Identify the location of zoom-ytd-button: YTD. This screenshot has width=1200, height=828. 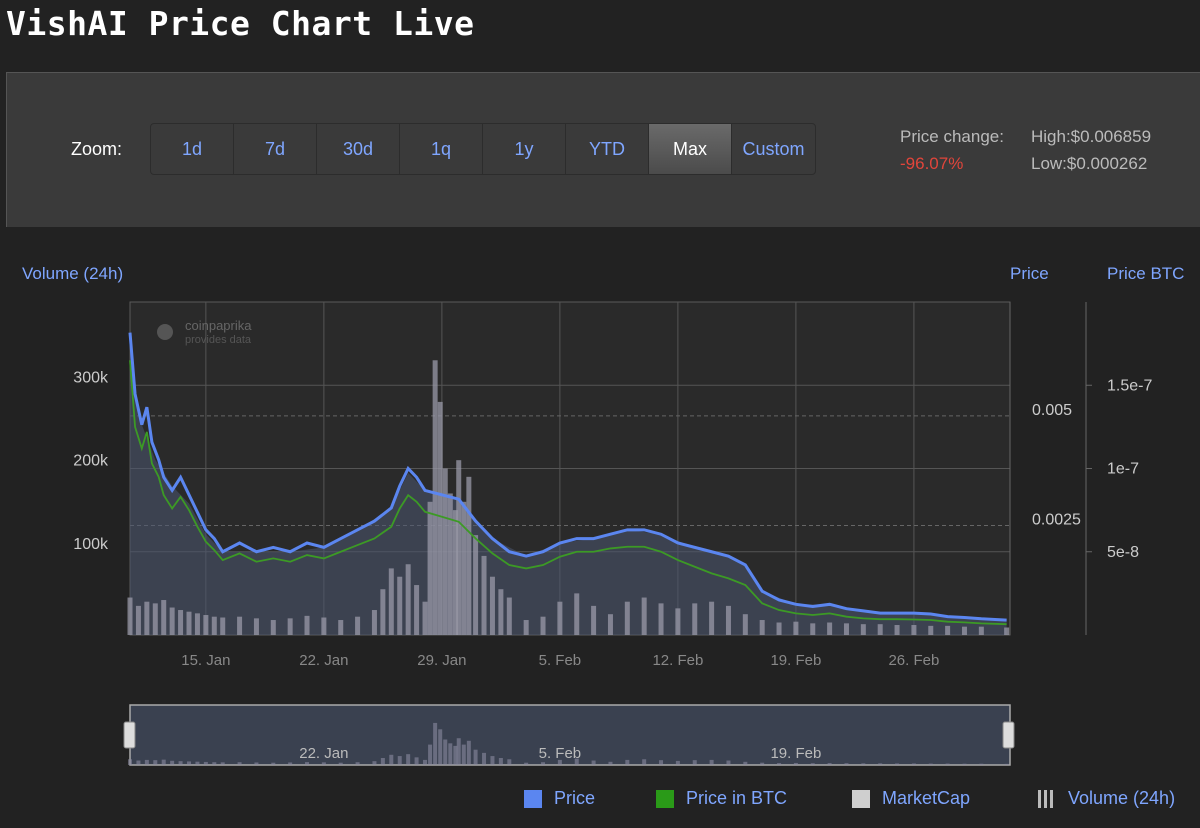
(607, 149).